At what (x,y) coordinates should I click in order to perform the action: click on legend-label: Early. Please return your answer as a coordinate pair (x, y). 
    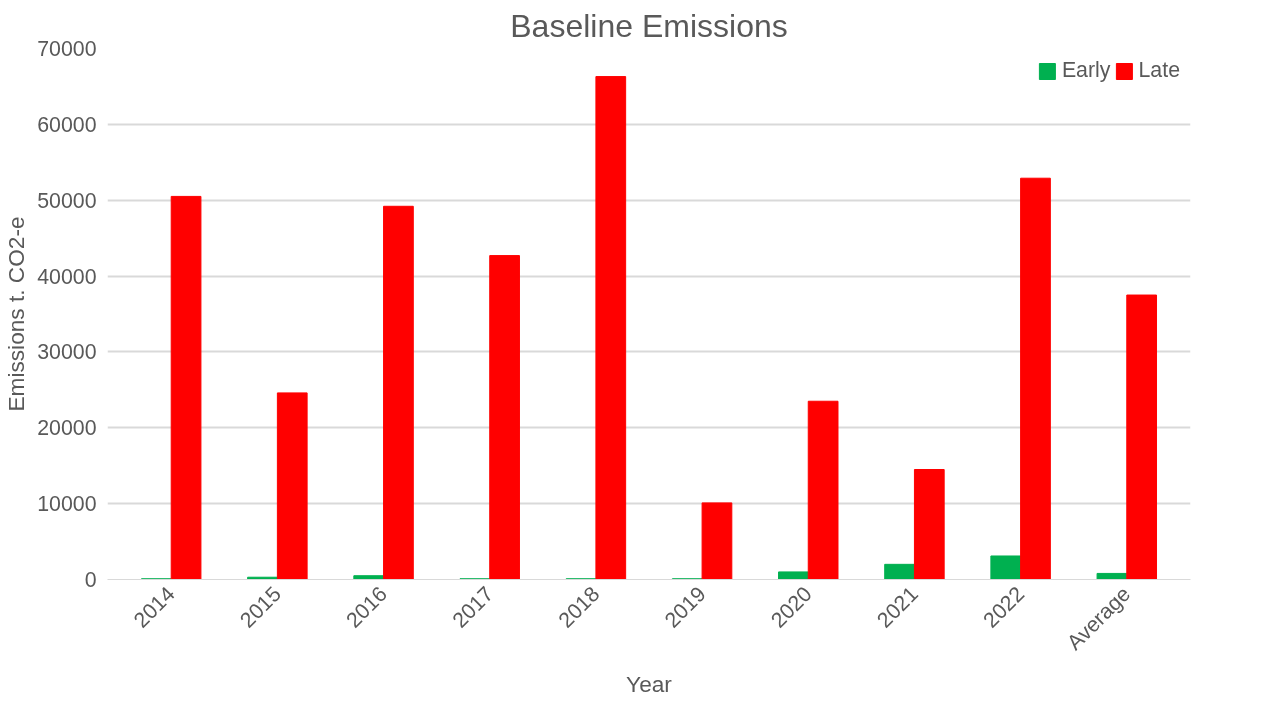
    Looking at the image, I should click on (1086, 70).